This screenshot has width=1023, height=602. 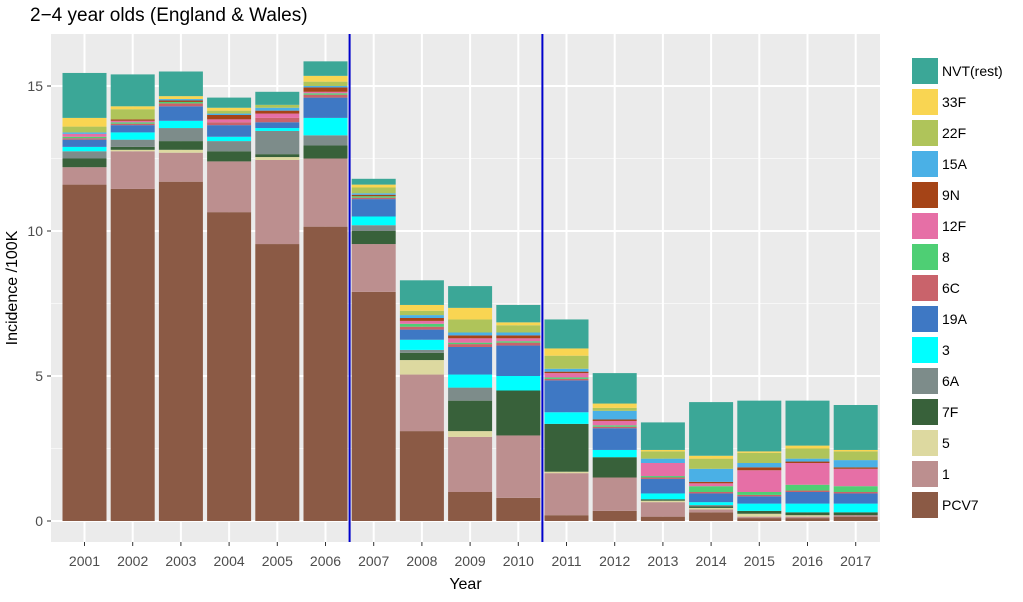 What do you see at coordinates (169, 15) in the screenshot?
I see `chart-title: 2−4 year olds (England & Wales)` at bounding box center [169, 15].